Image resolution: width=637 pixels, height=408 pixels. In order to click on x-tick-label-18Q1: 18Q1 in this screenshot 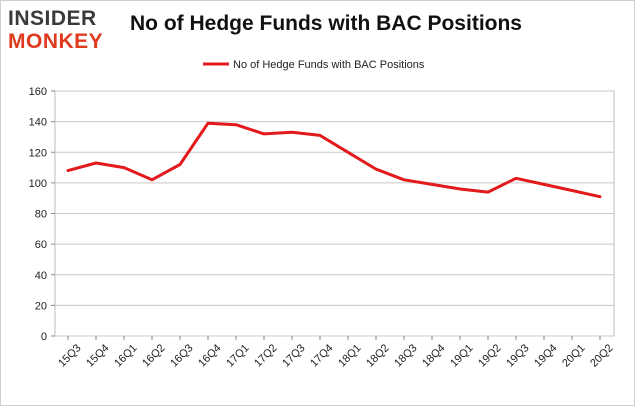, I will do `click(350, 356)`.